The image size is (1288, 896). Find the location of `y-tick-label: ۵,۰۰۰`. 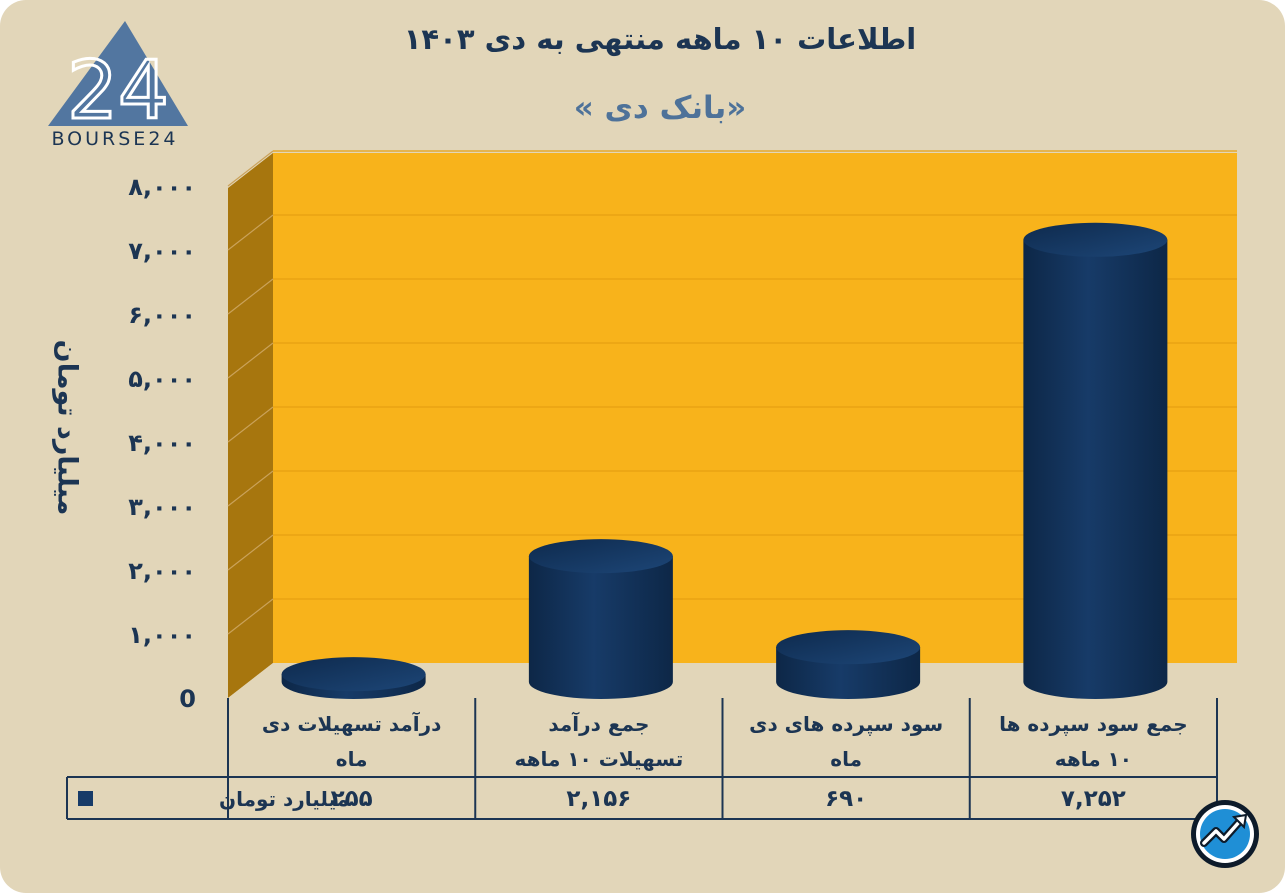

y-tick-label: ۵,۰۰۰ is located at coordinates (162, 379).